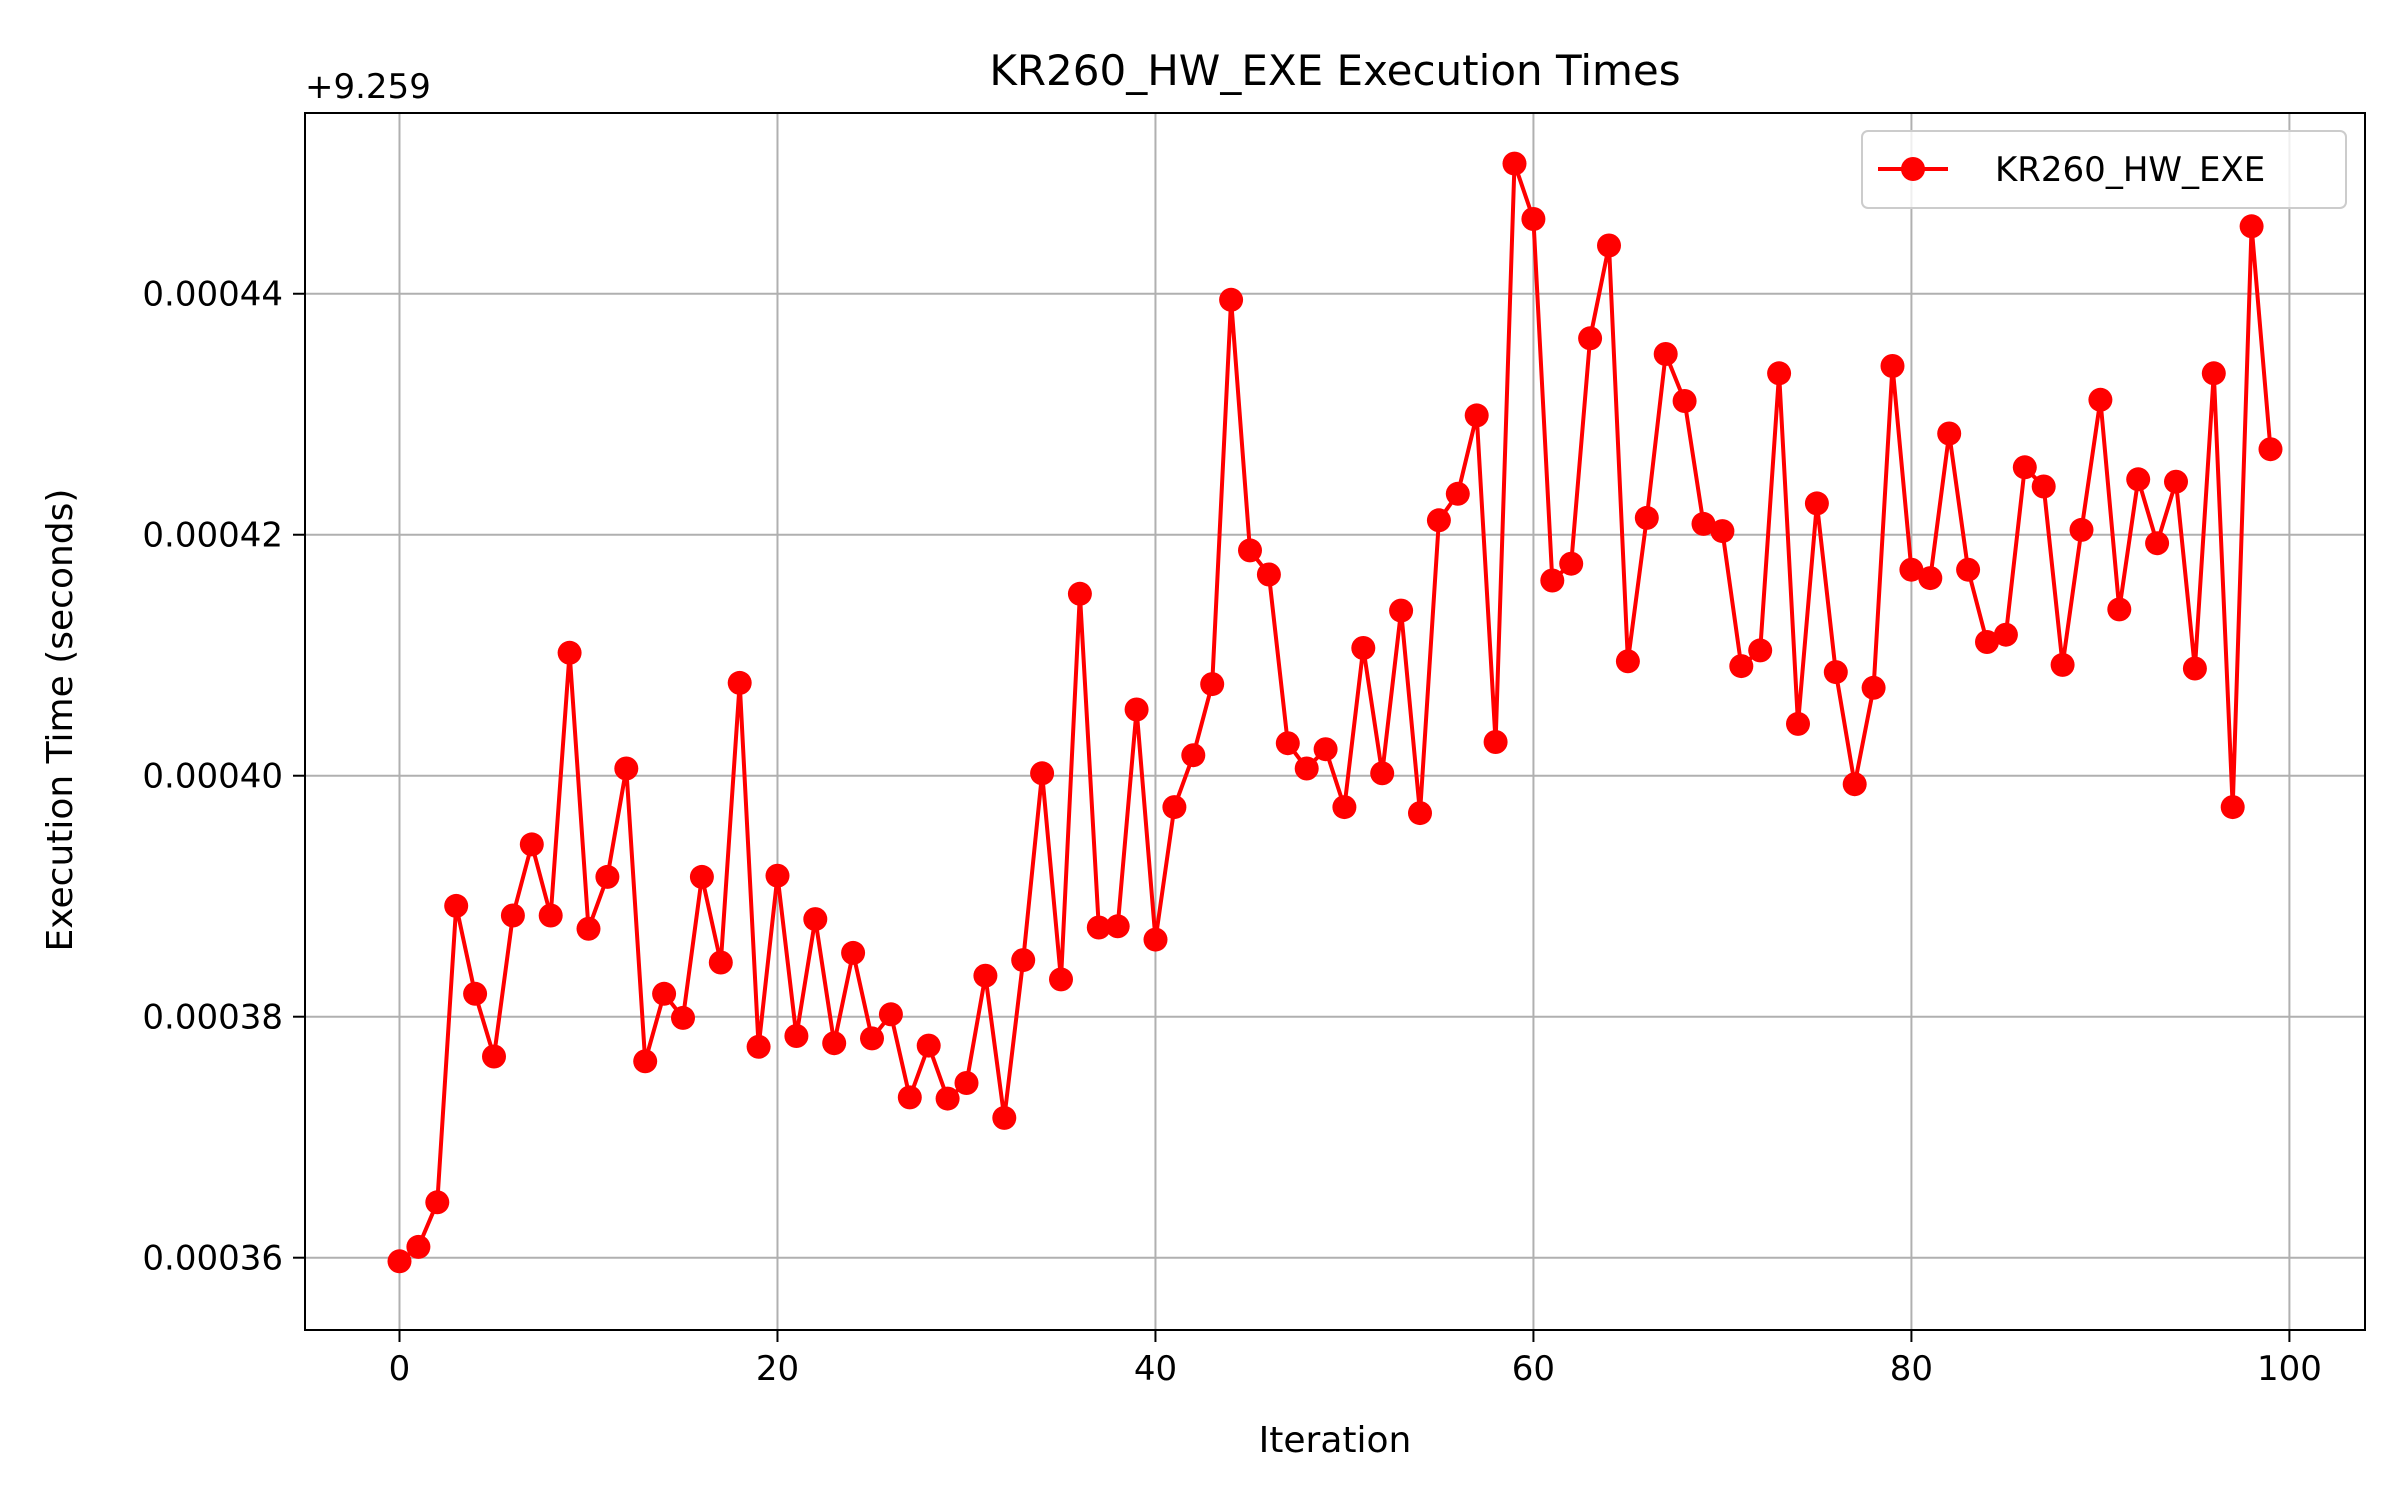 This screenshot has width=2400, height=1500. I want to click on x-tick-label: 0, so click(400, 1369).